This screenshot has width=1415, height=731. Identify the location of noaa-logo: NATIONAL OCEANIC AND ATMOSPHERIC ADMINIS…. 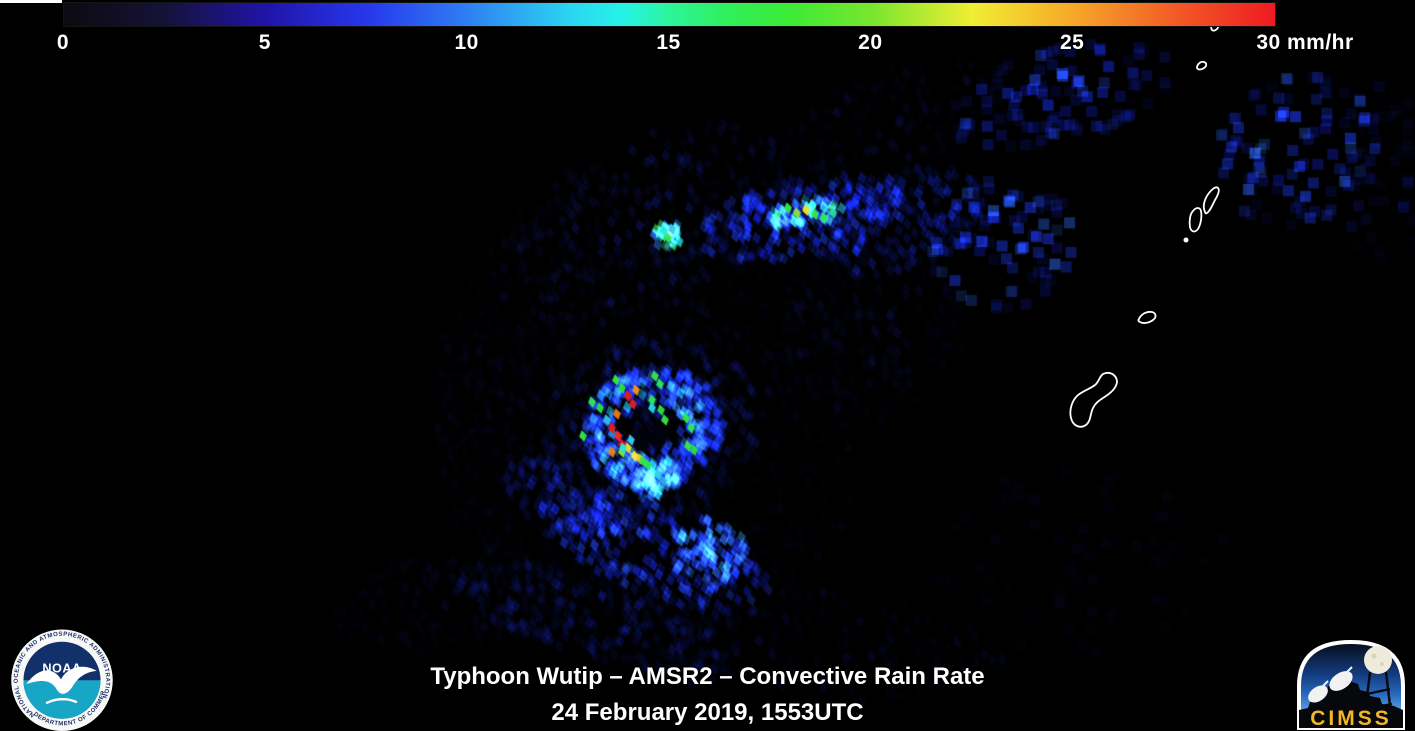
(60, 676).